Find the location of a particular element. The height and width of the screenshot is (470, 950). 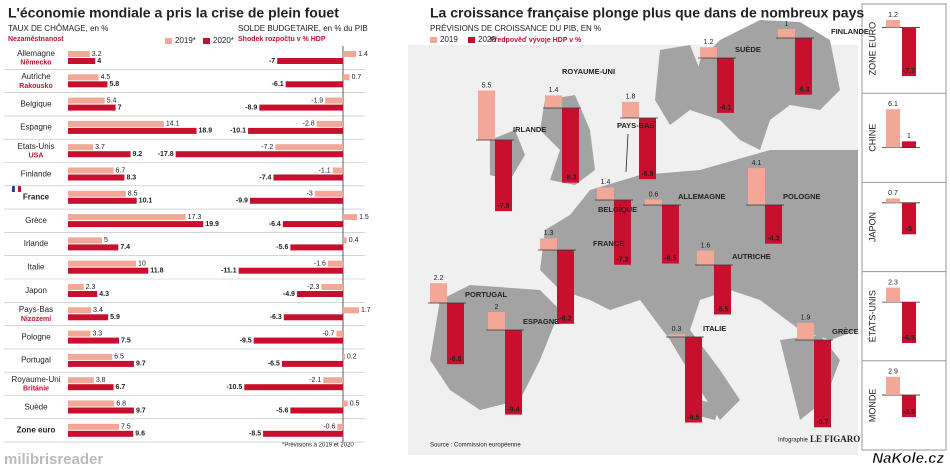

value-label: -7.4 is located at coordinates (265, 177).